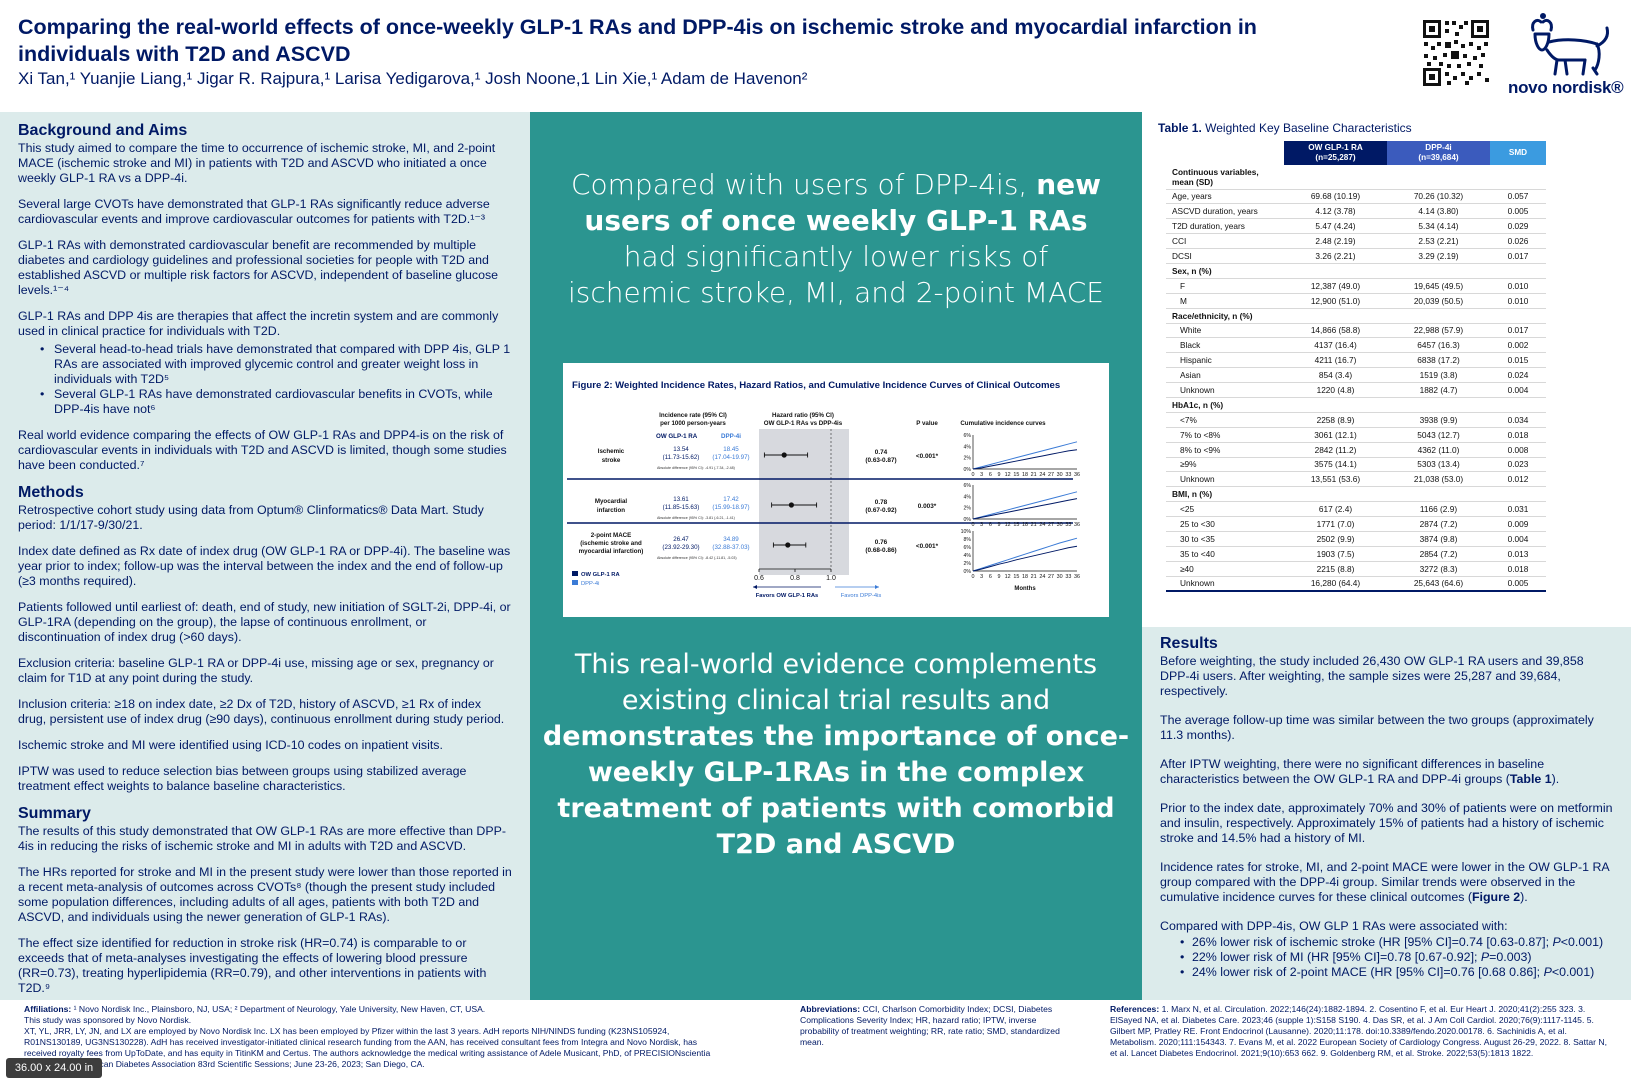 The width and height of the screenshot is (1631, 1081). What do you see at coordinates (787, 596) in the screenshot?
I see `favors-label: Favors OW GLP-1 RAs` at bounding box center [787, 596].